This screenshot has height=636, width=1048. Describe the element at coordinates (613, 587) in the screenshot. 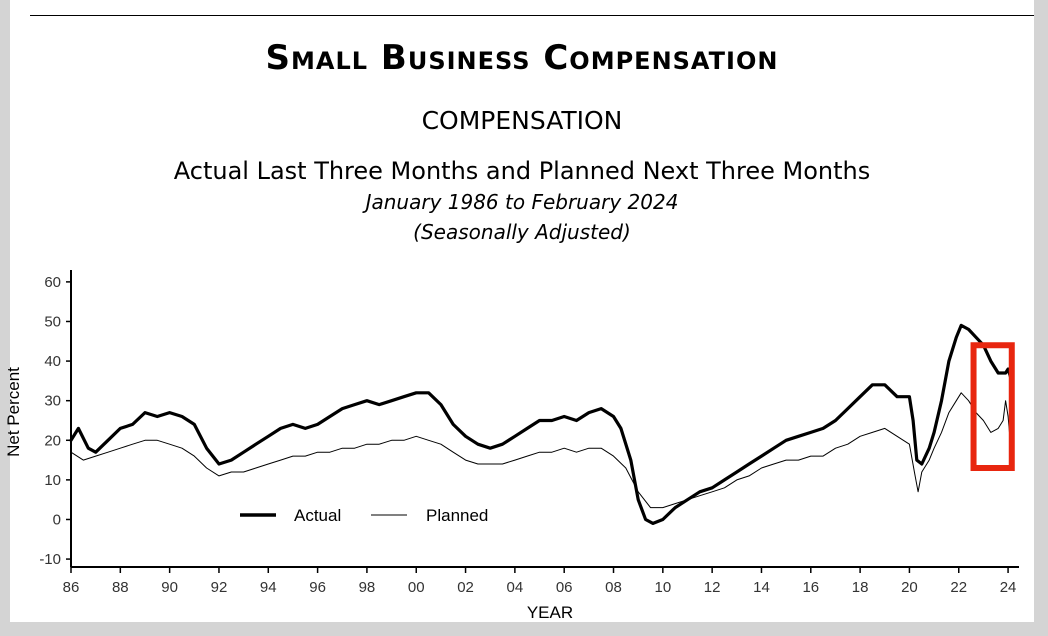

I see `x-tick-label: 08` at that location.